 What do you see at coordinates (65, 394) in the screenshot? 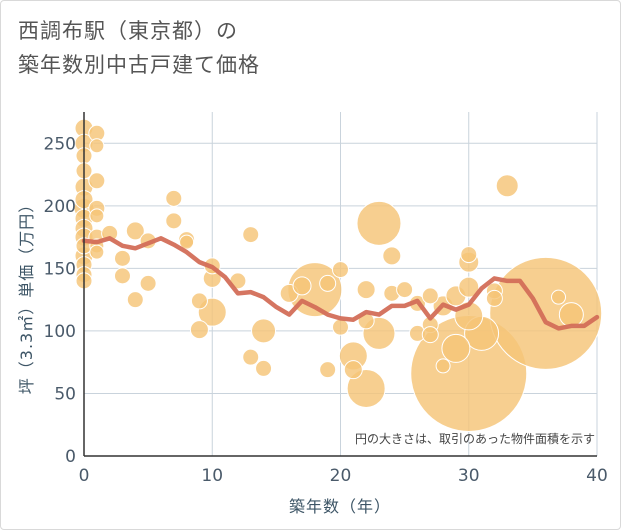
I see `y-tick-label: 50` at bounding box center [65, 394].